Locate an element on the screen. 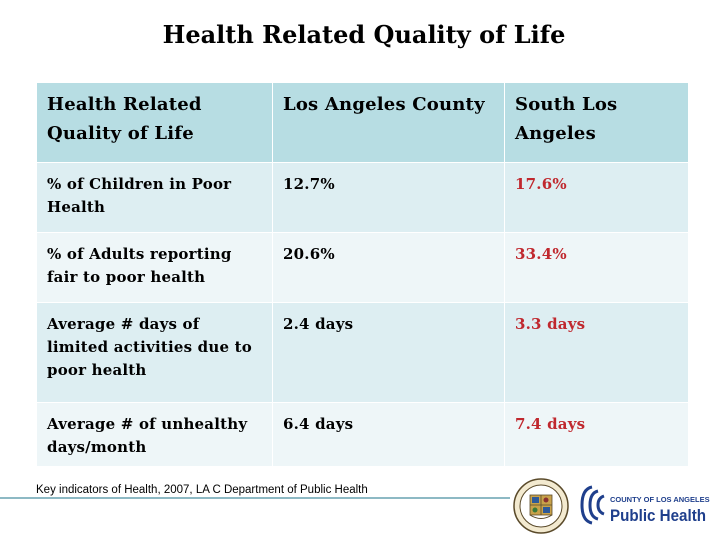 Image resolution: width=728 pixels, height=546 pixels. county-seal-icon is located at coordinates (541, 506).